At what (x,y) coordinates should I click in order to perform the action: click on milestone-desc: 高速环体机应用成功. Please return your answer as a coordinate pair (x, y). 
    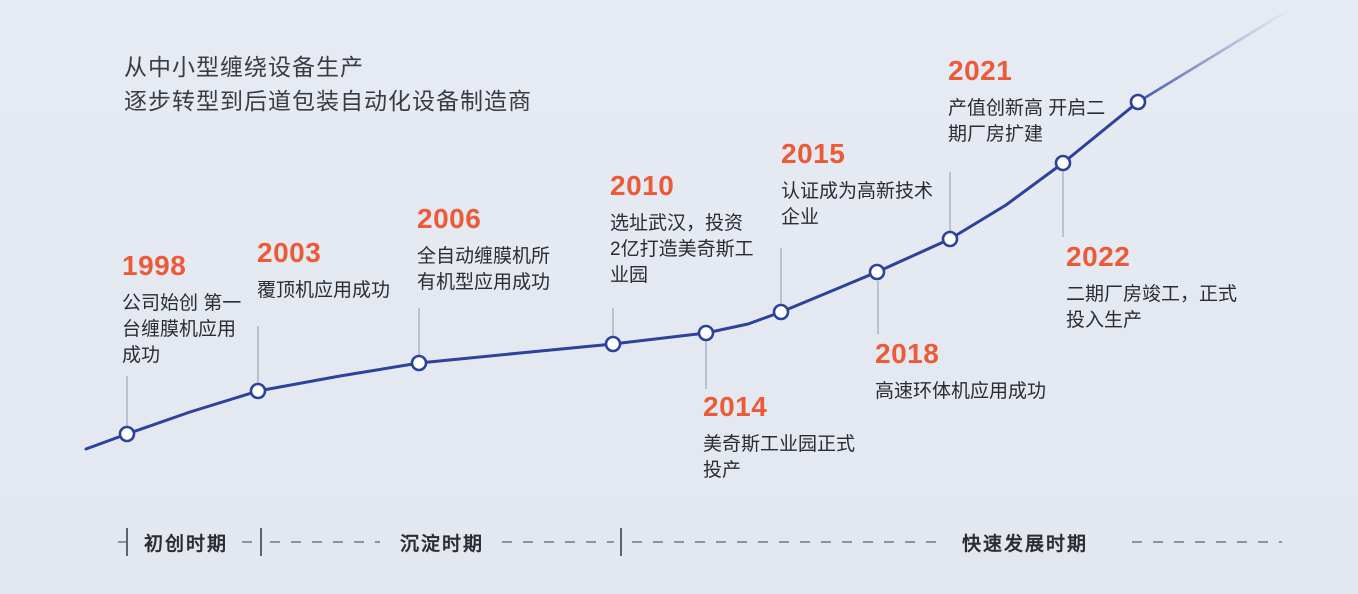
    Looking at the image, I should click on (961, 391).